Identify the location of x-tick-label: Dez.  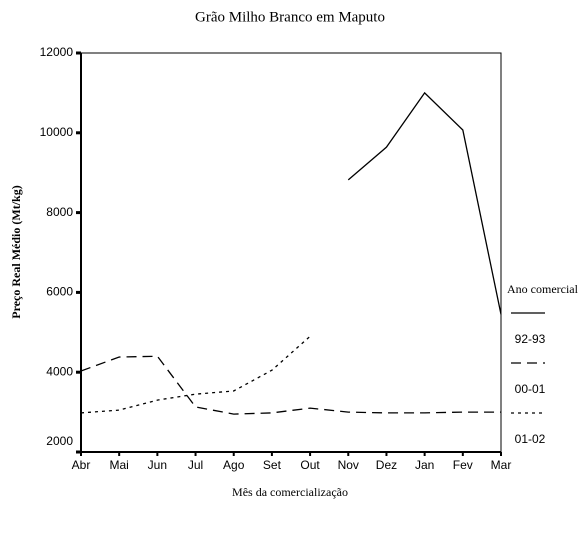
(386, 465).